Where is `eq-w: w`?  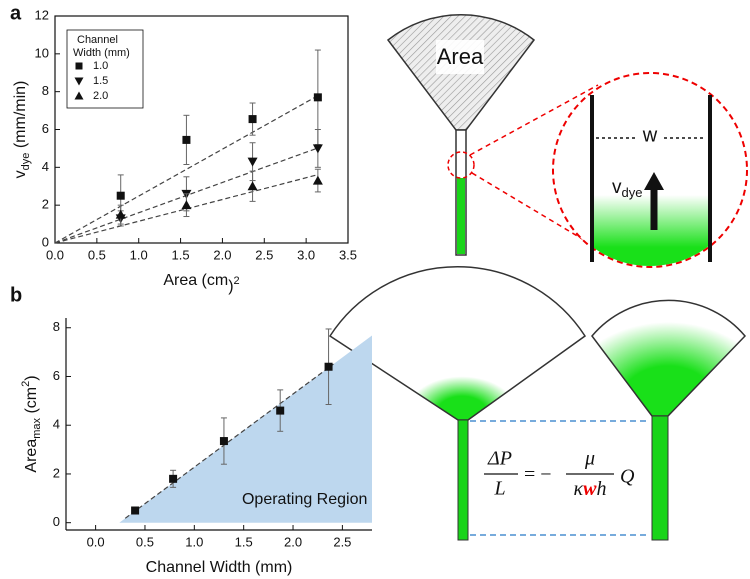
eq-w: w is located at coordinates (590, 489).